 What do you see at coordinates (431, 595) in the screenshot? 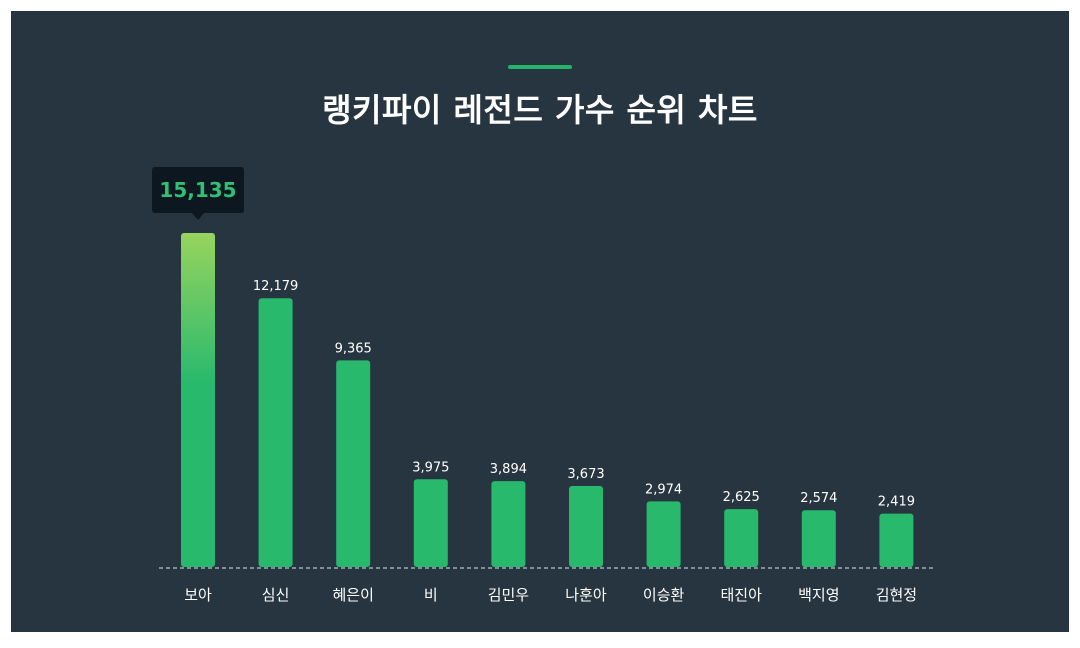
I see `category-label-4: 비` at bounding box center [431, 595].